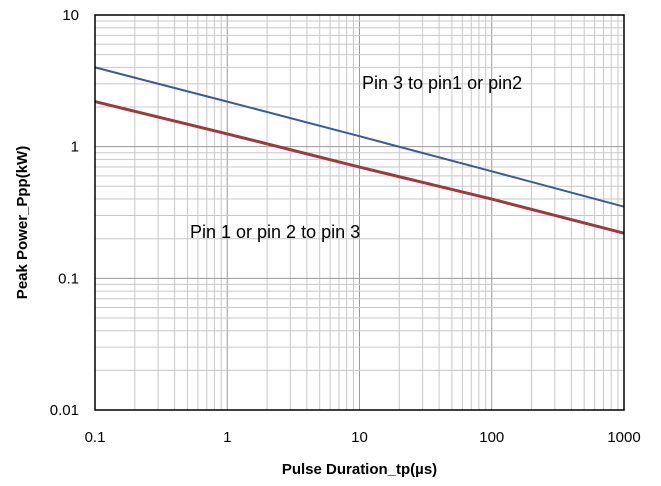 This screenshot has height=486, width=661. Describe the element at coordinates (275, 232) in the screenshot. I see `series-label-pin1-or-pin2-to-pin3: Pin 1 or pin 2 to pin 3` at that location.